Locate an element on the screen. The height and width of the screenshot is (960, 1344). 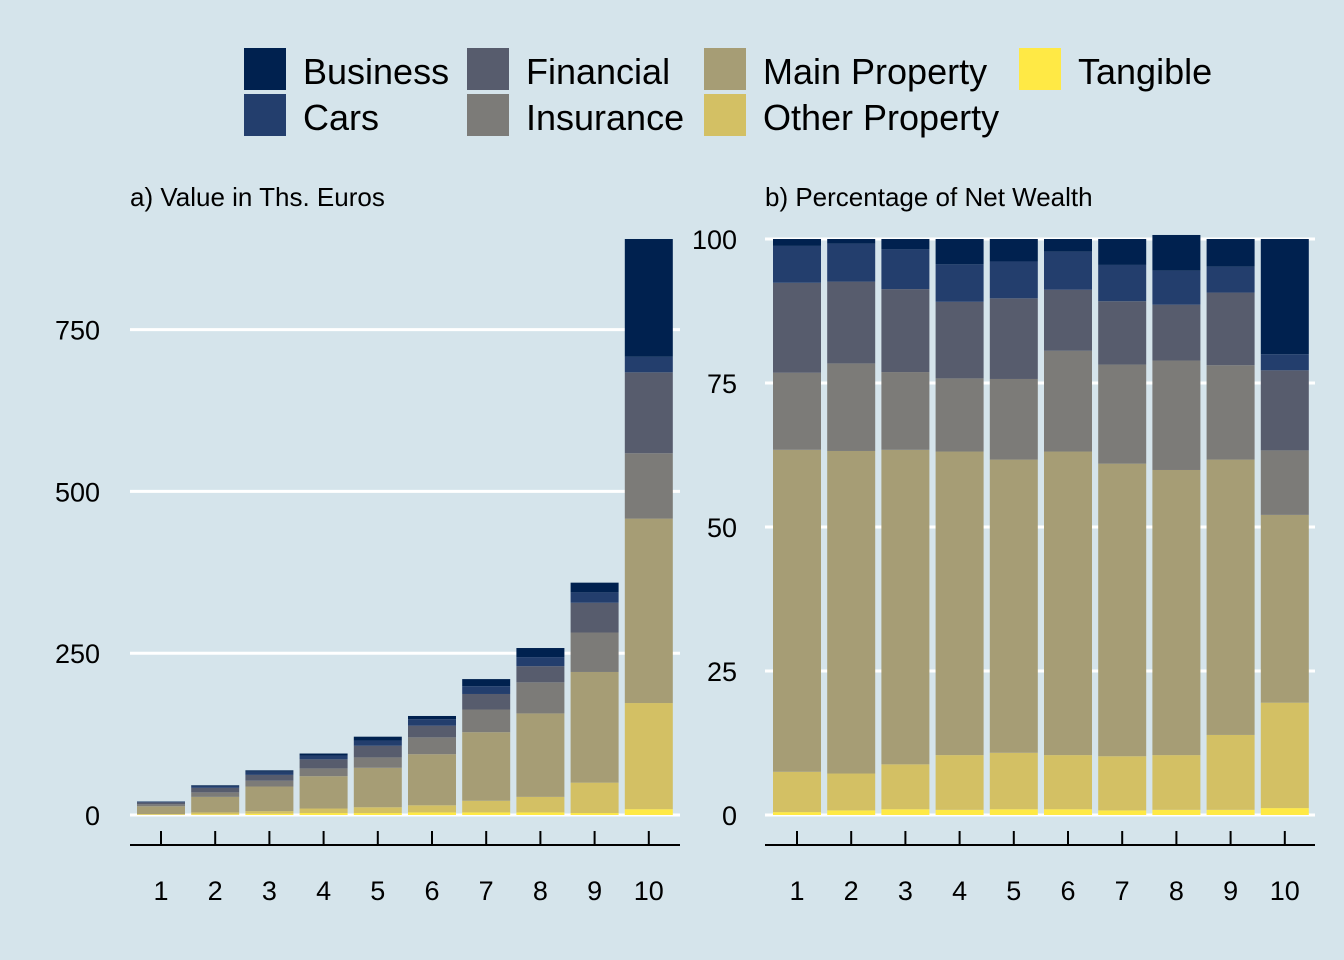
legend-label-tangible: Tangible is located at coordinates (1145, 71).